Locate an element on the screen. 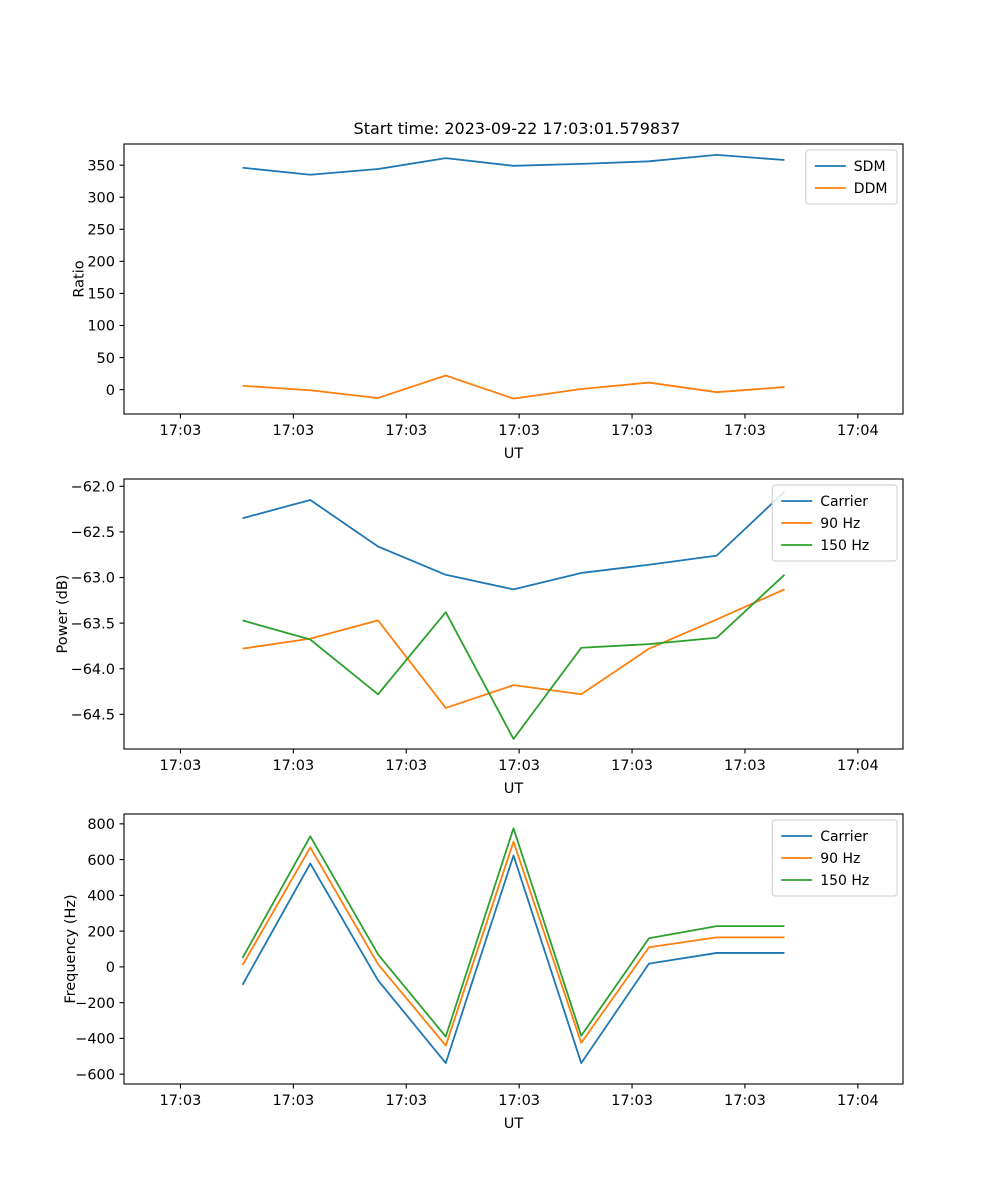  legend-power-panel: Carrier 90 Hz 150 Hz is located at coordinates (834, 523).